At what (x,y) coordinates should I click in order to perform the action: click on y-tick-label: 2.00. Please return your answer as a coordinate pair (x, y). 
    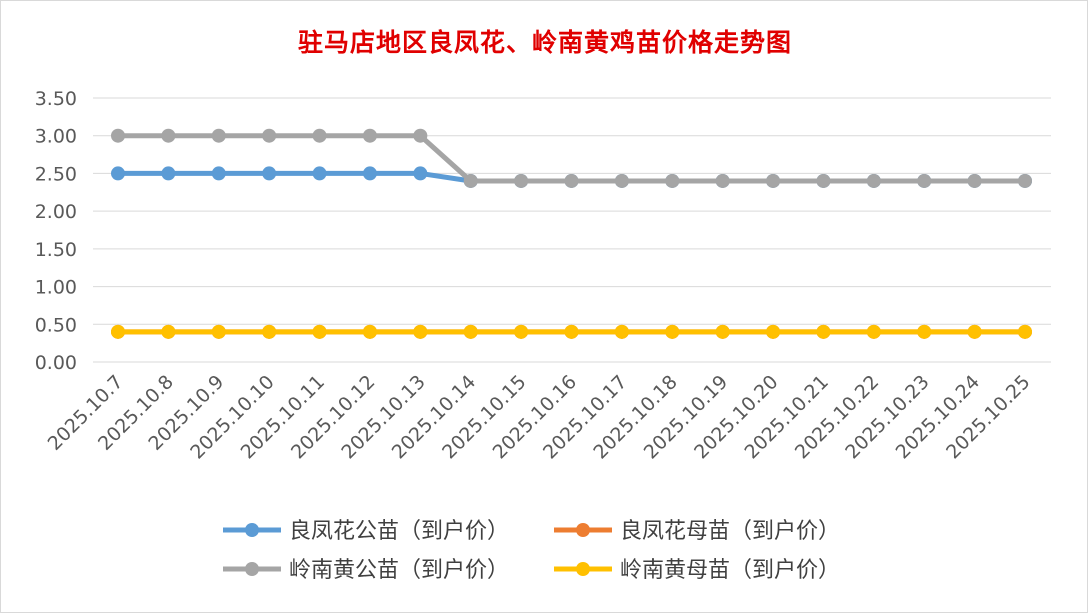
    Looking at the image, I should click on (56, 212).